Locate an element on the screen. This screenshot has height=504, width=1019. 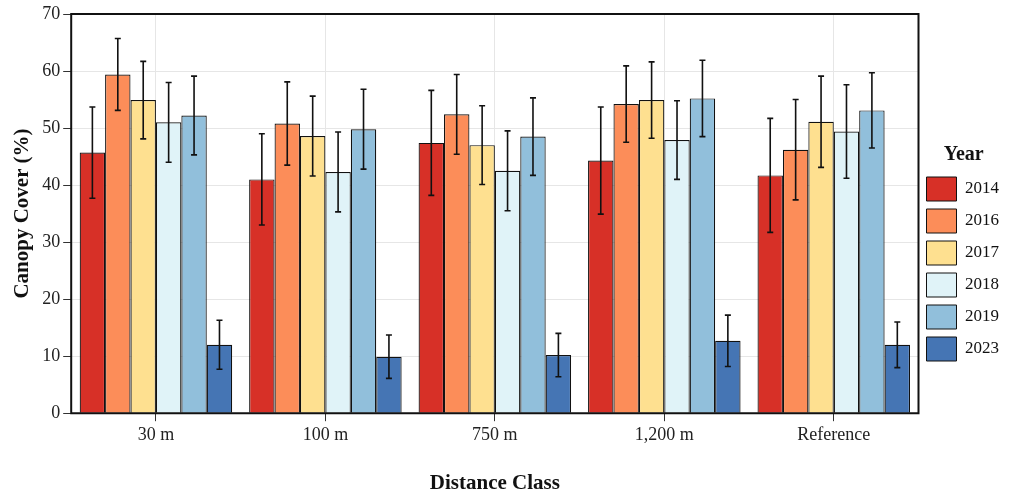
y-tick-label: 70 is located at coordinates (51, 12).